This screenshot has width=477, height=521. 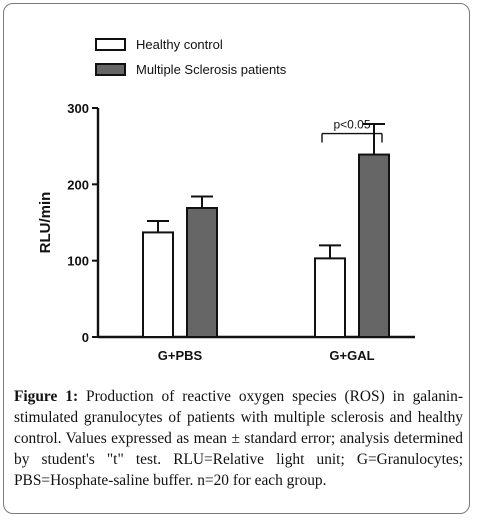 I want to click on y-tick-label: 100, so click(x=78, y=261).